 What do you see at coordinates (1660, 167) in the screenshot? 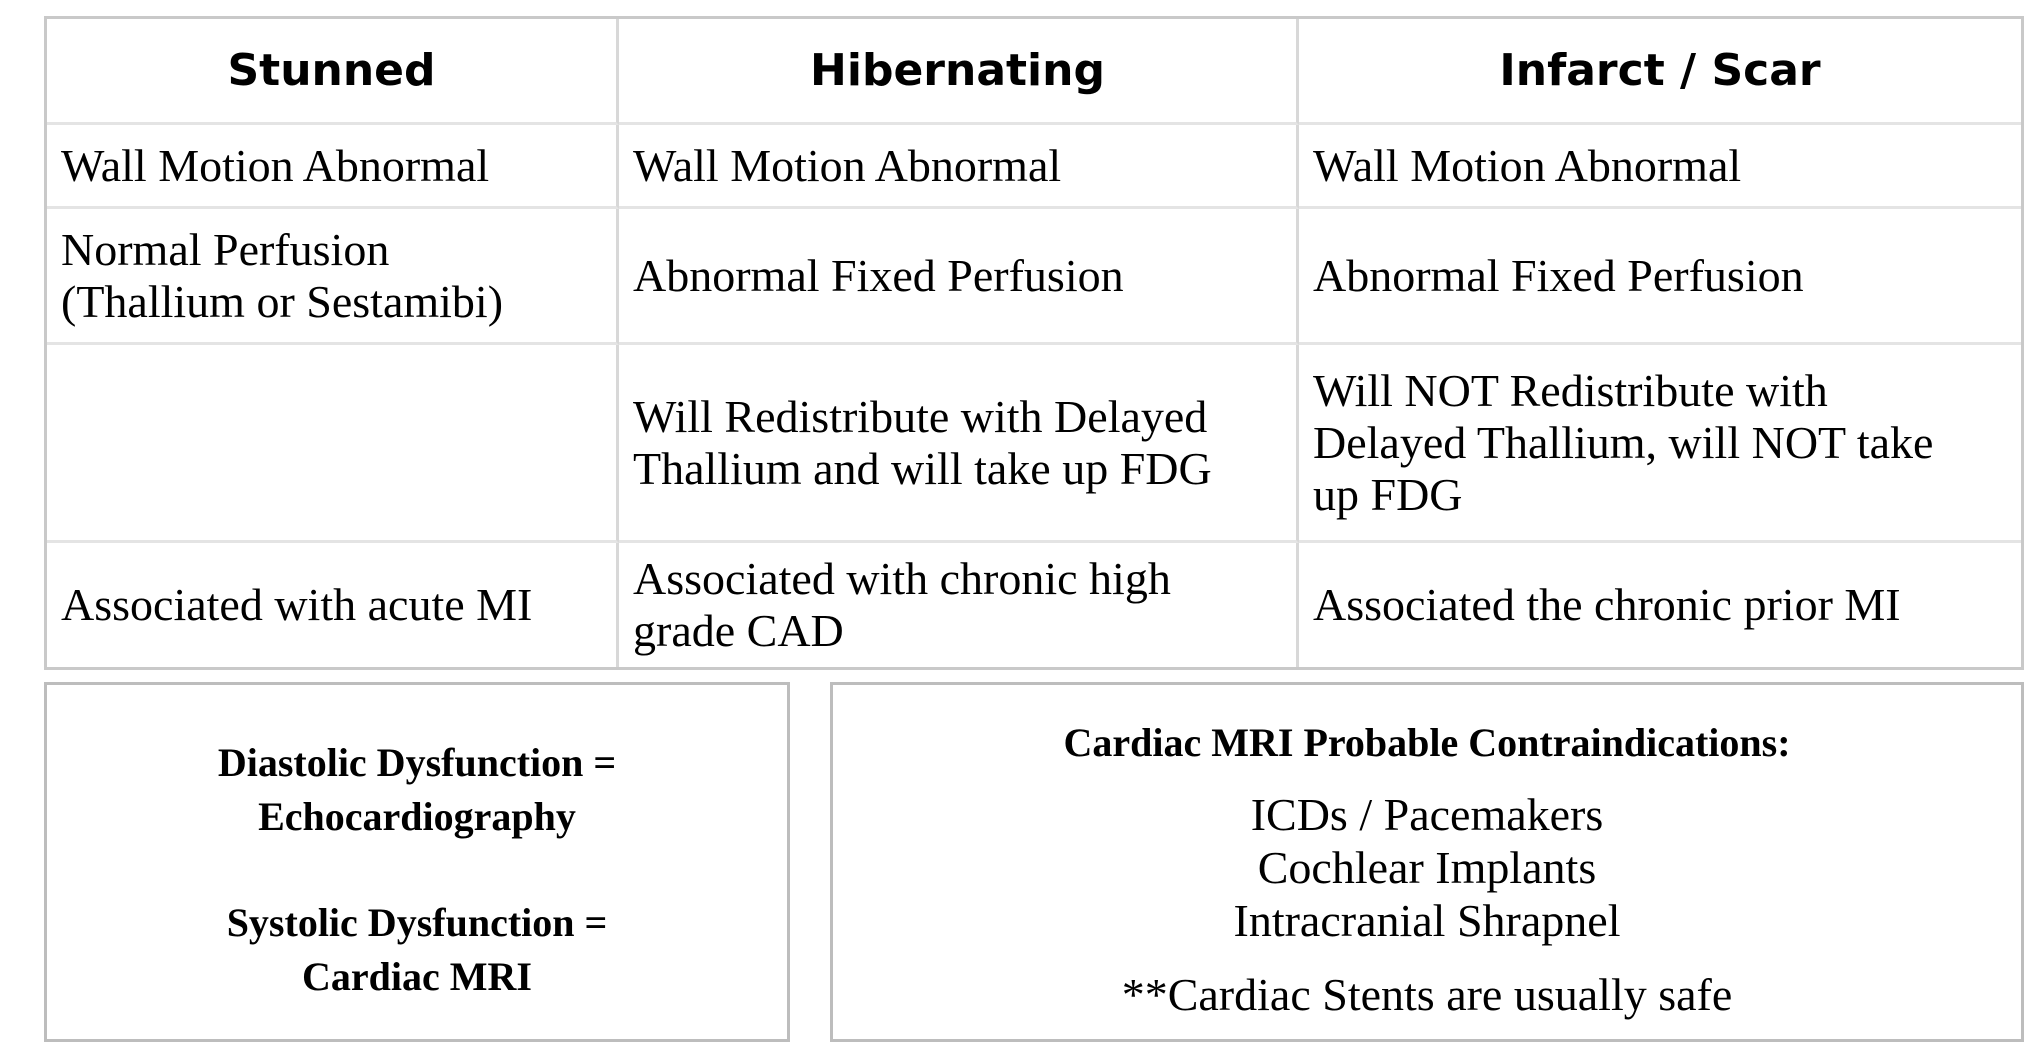
I see `cell-infarct-wall-motion: Wall Motion Abnormal` at bounding box center [1660, 167].